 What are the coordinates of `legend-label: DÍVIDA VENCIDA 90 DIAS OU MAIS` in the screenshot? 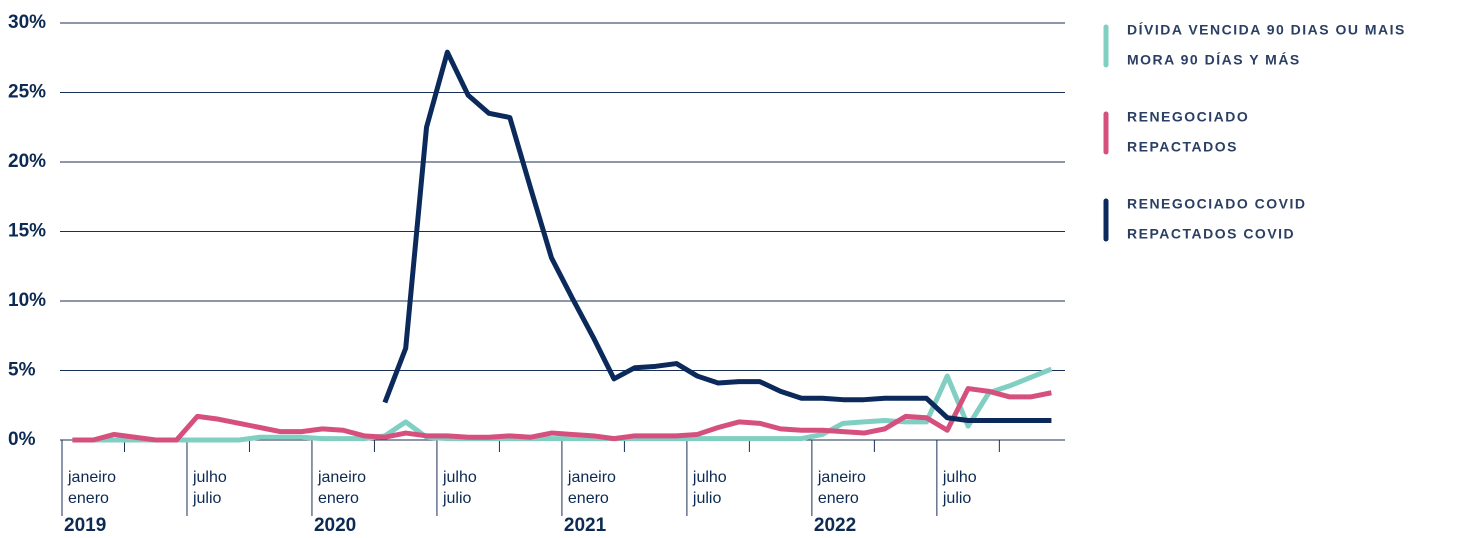 It's located at (1266, 30).